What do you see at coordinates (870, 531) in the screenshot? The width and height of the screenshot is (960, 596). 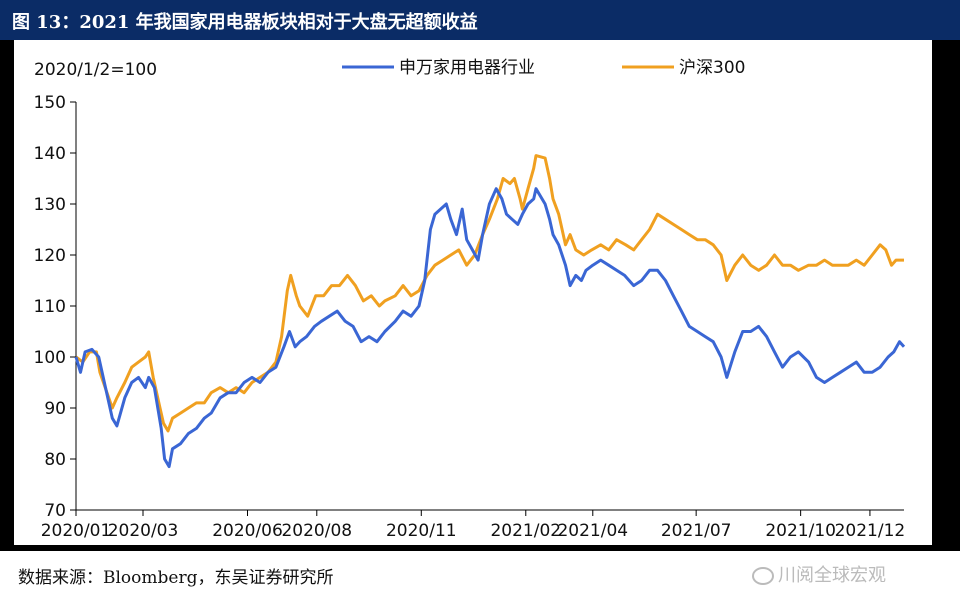 I see `x-tick-label: 2021/12` at bounding box center [870, 531].